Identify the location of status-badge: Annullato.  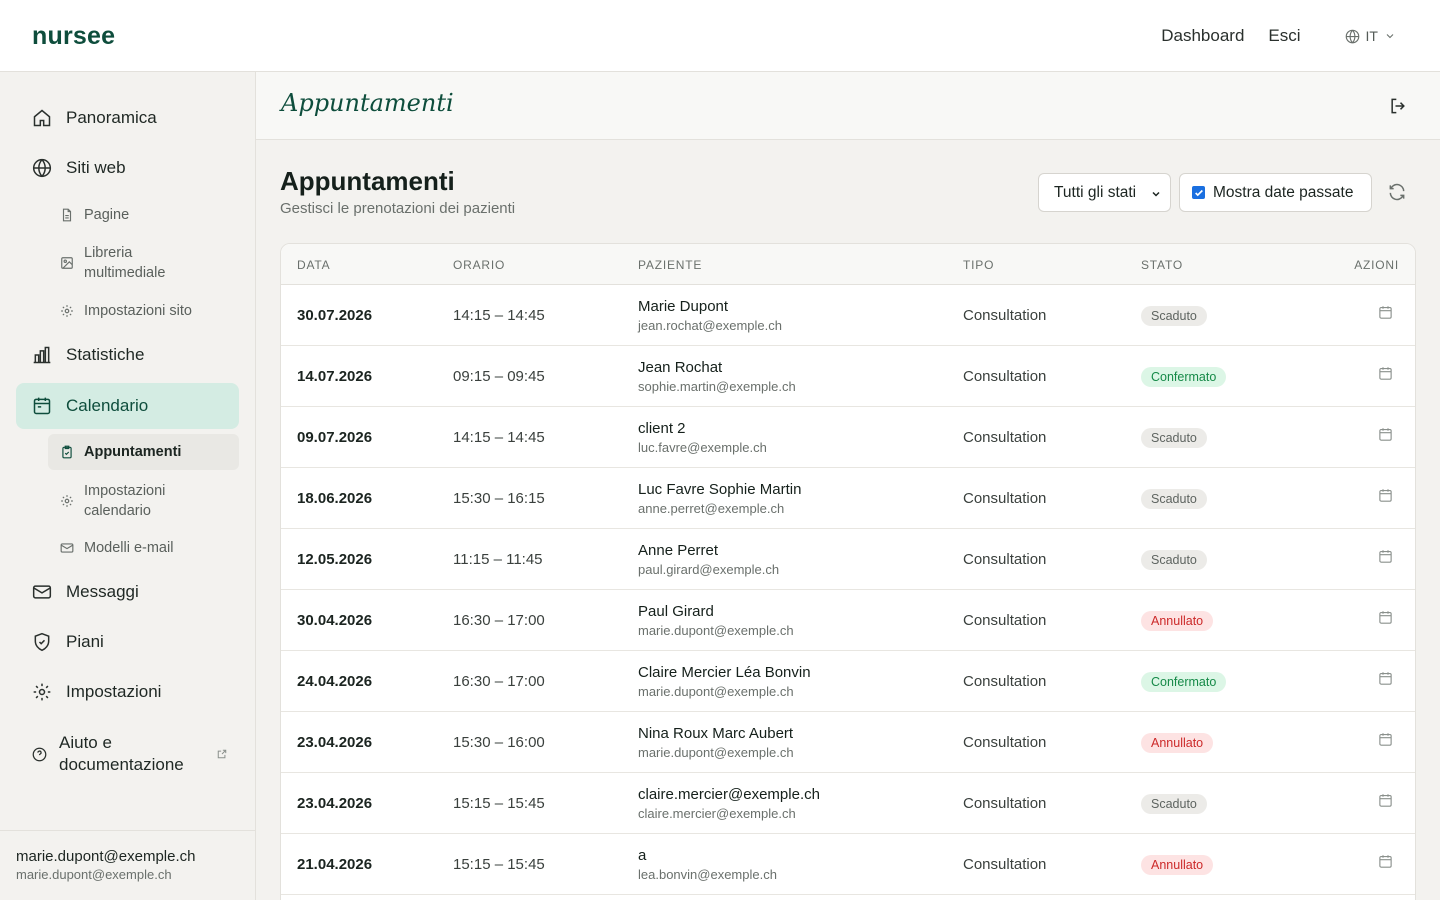
(1177, 621).